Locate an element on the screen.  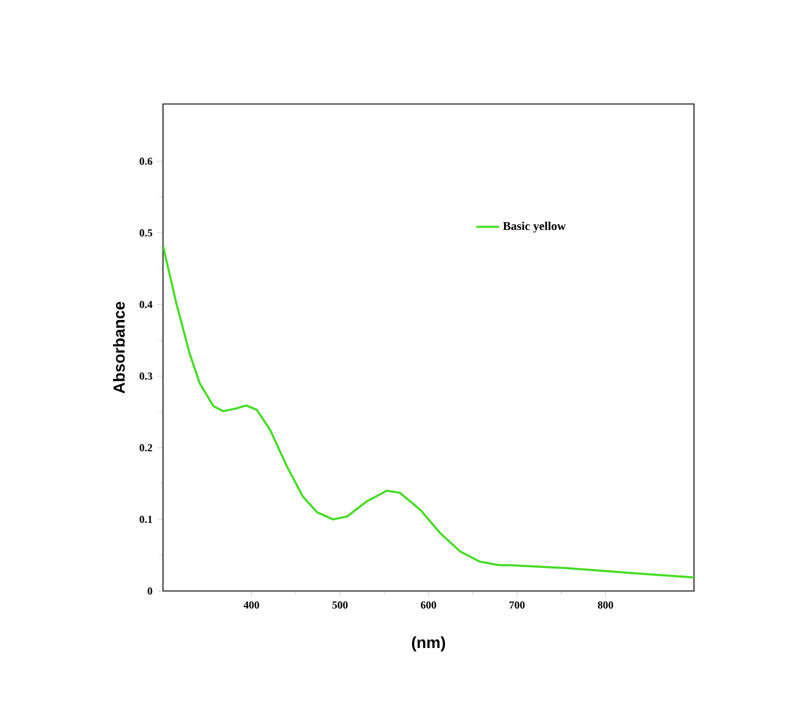
y-tick-label: 0.4 is located at coordinates (146, 304).